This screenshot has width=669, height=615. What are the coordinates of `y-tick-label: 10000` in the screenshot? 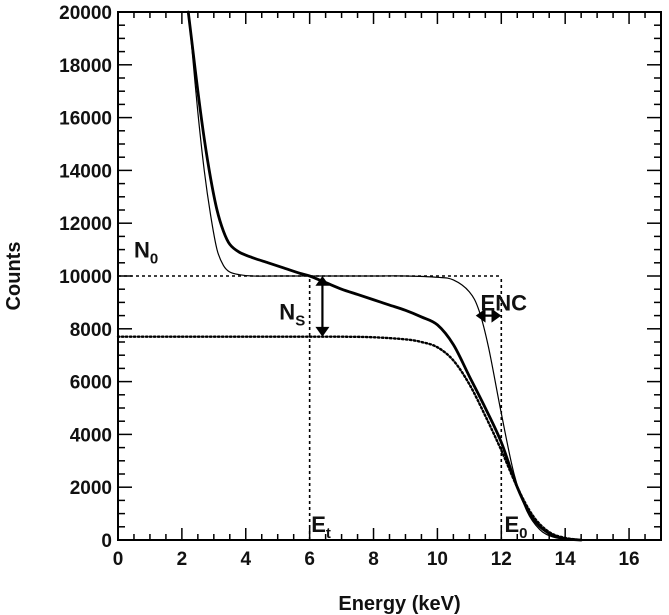 It's located at (85, 277).